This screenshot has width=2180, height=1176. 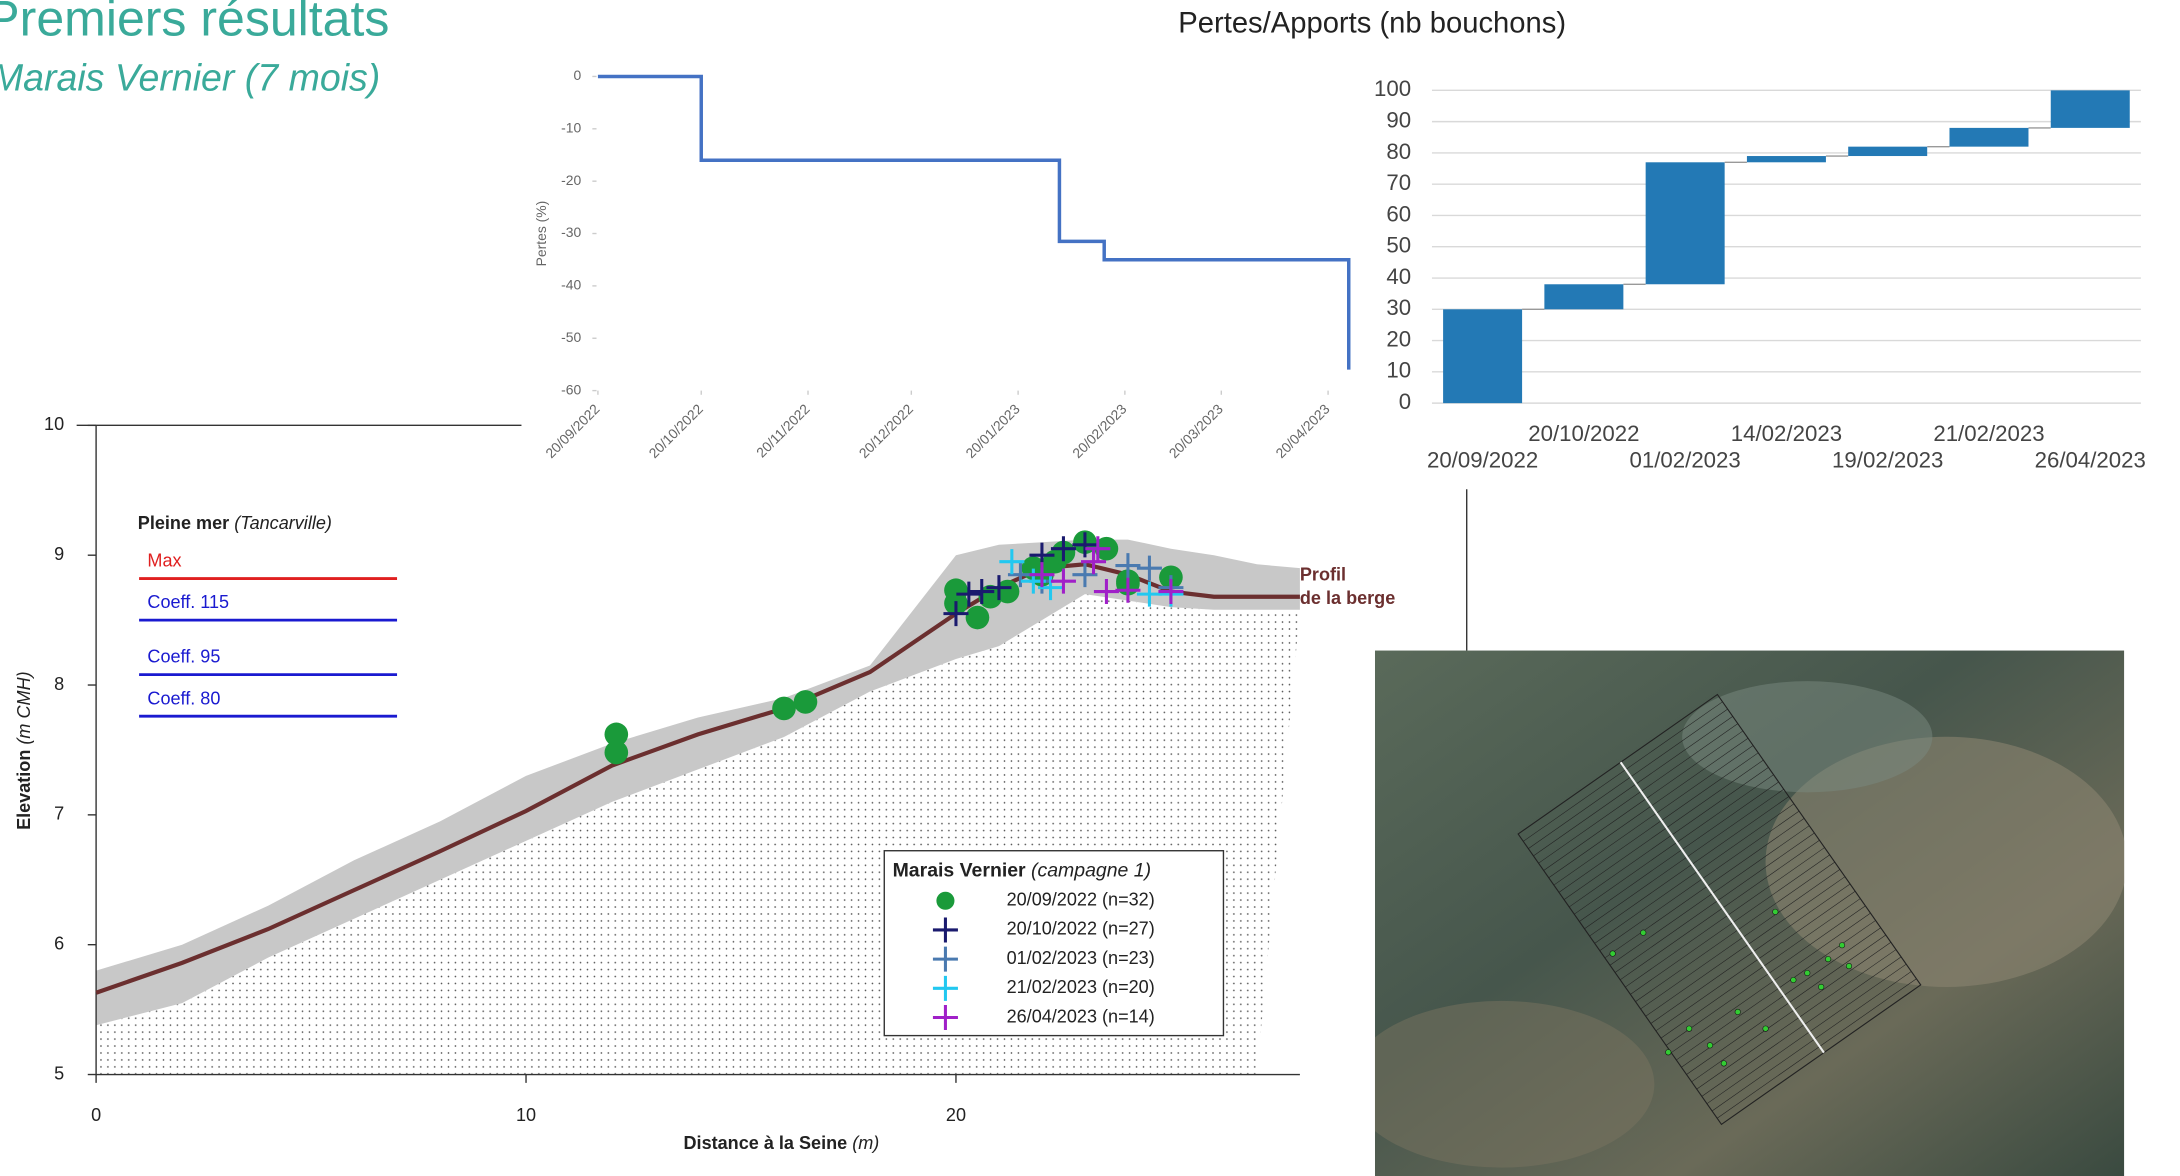 I want to click on x-axis-label: Distance à la Seine (m), so click(x=782, y=1143).